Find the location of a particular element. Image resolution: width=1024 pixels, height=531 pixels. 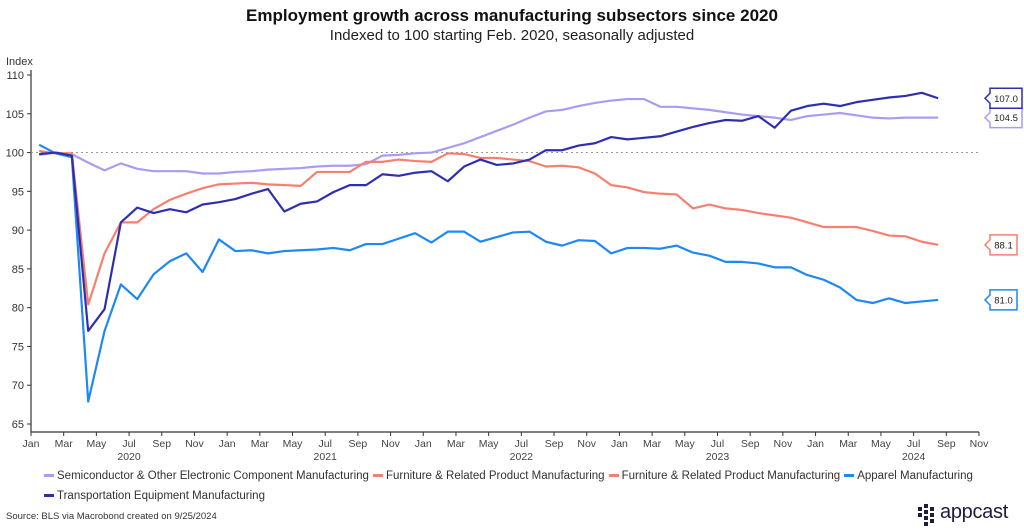

end-value-label: 104.5 is located at coordinates (1006, 118).